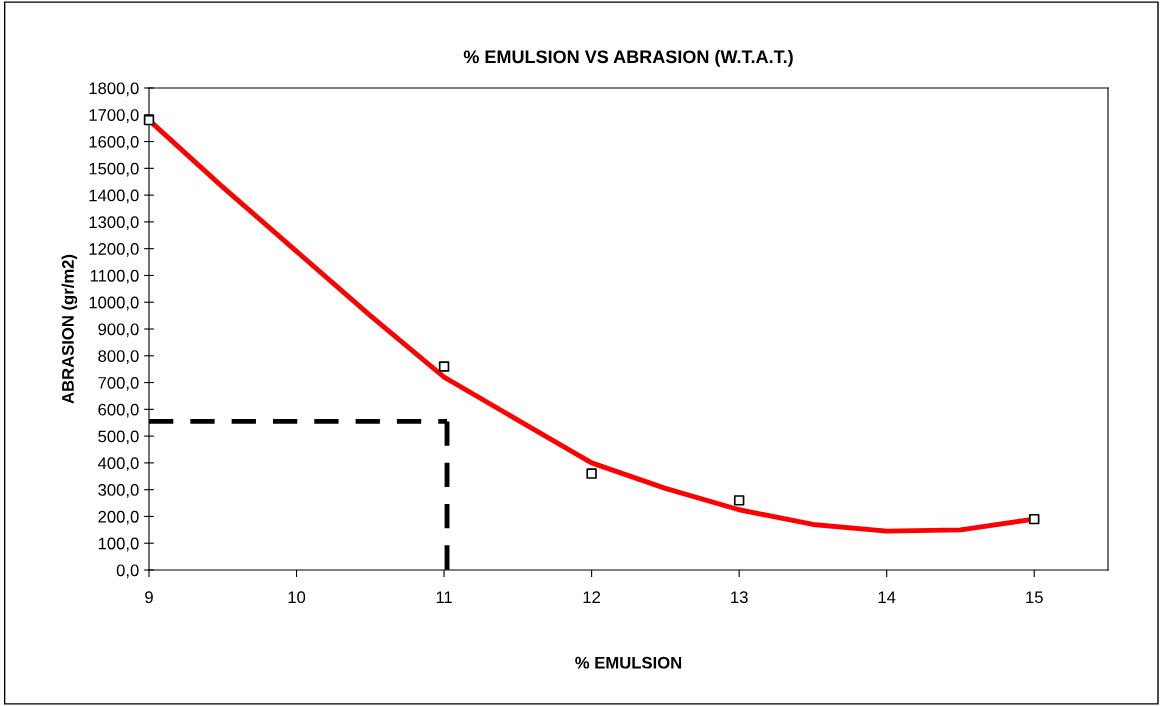 The height and width of the screenshot is (706, 1165). Describe the element at coordinates (114, 169) in the screenshot. I see `y-tick-label: 1500,0` at that location.